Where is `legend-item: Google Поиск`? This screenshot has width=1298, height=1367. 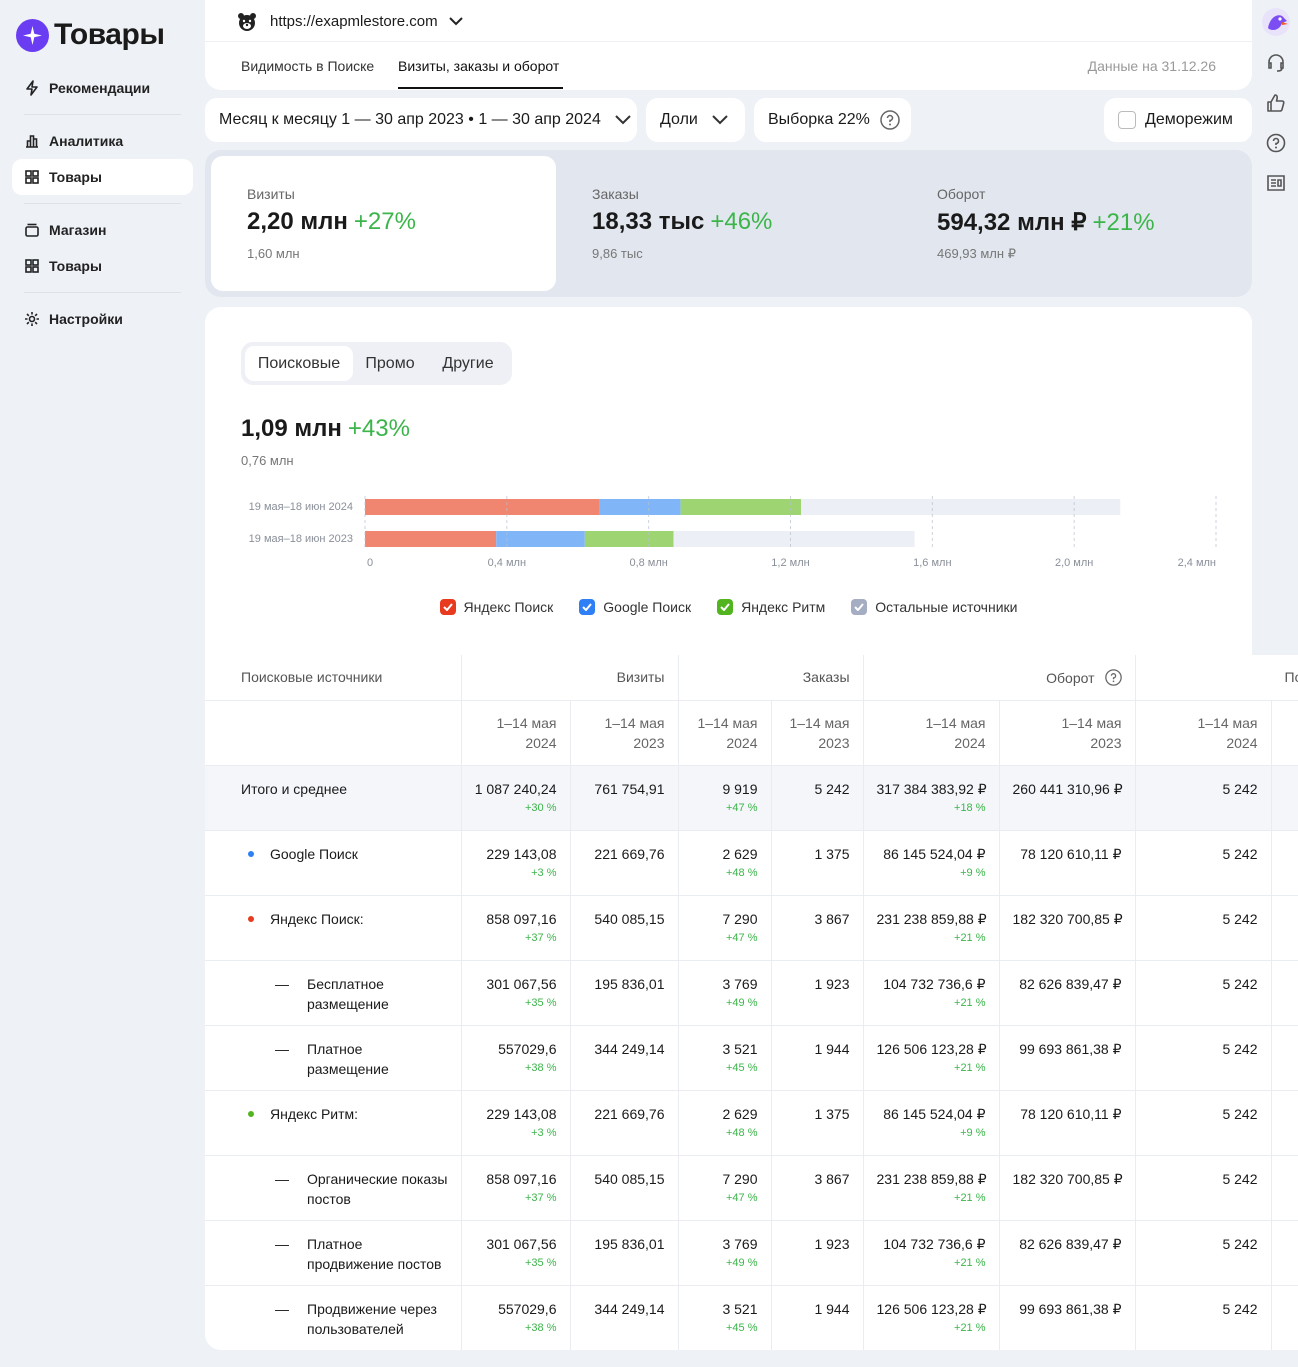
legend-item: Google Поиск is located at coordinates (635, 607).